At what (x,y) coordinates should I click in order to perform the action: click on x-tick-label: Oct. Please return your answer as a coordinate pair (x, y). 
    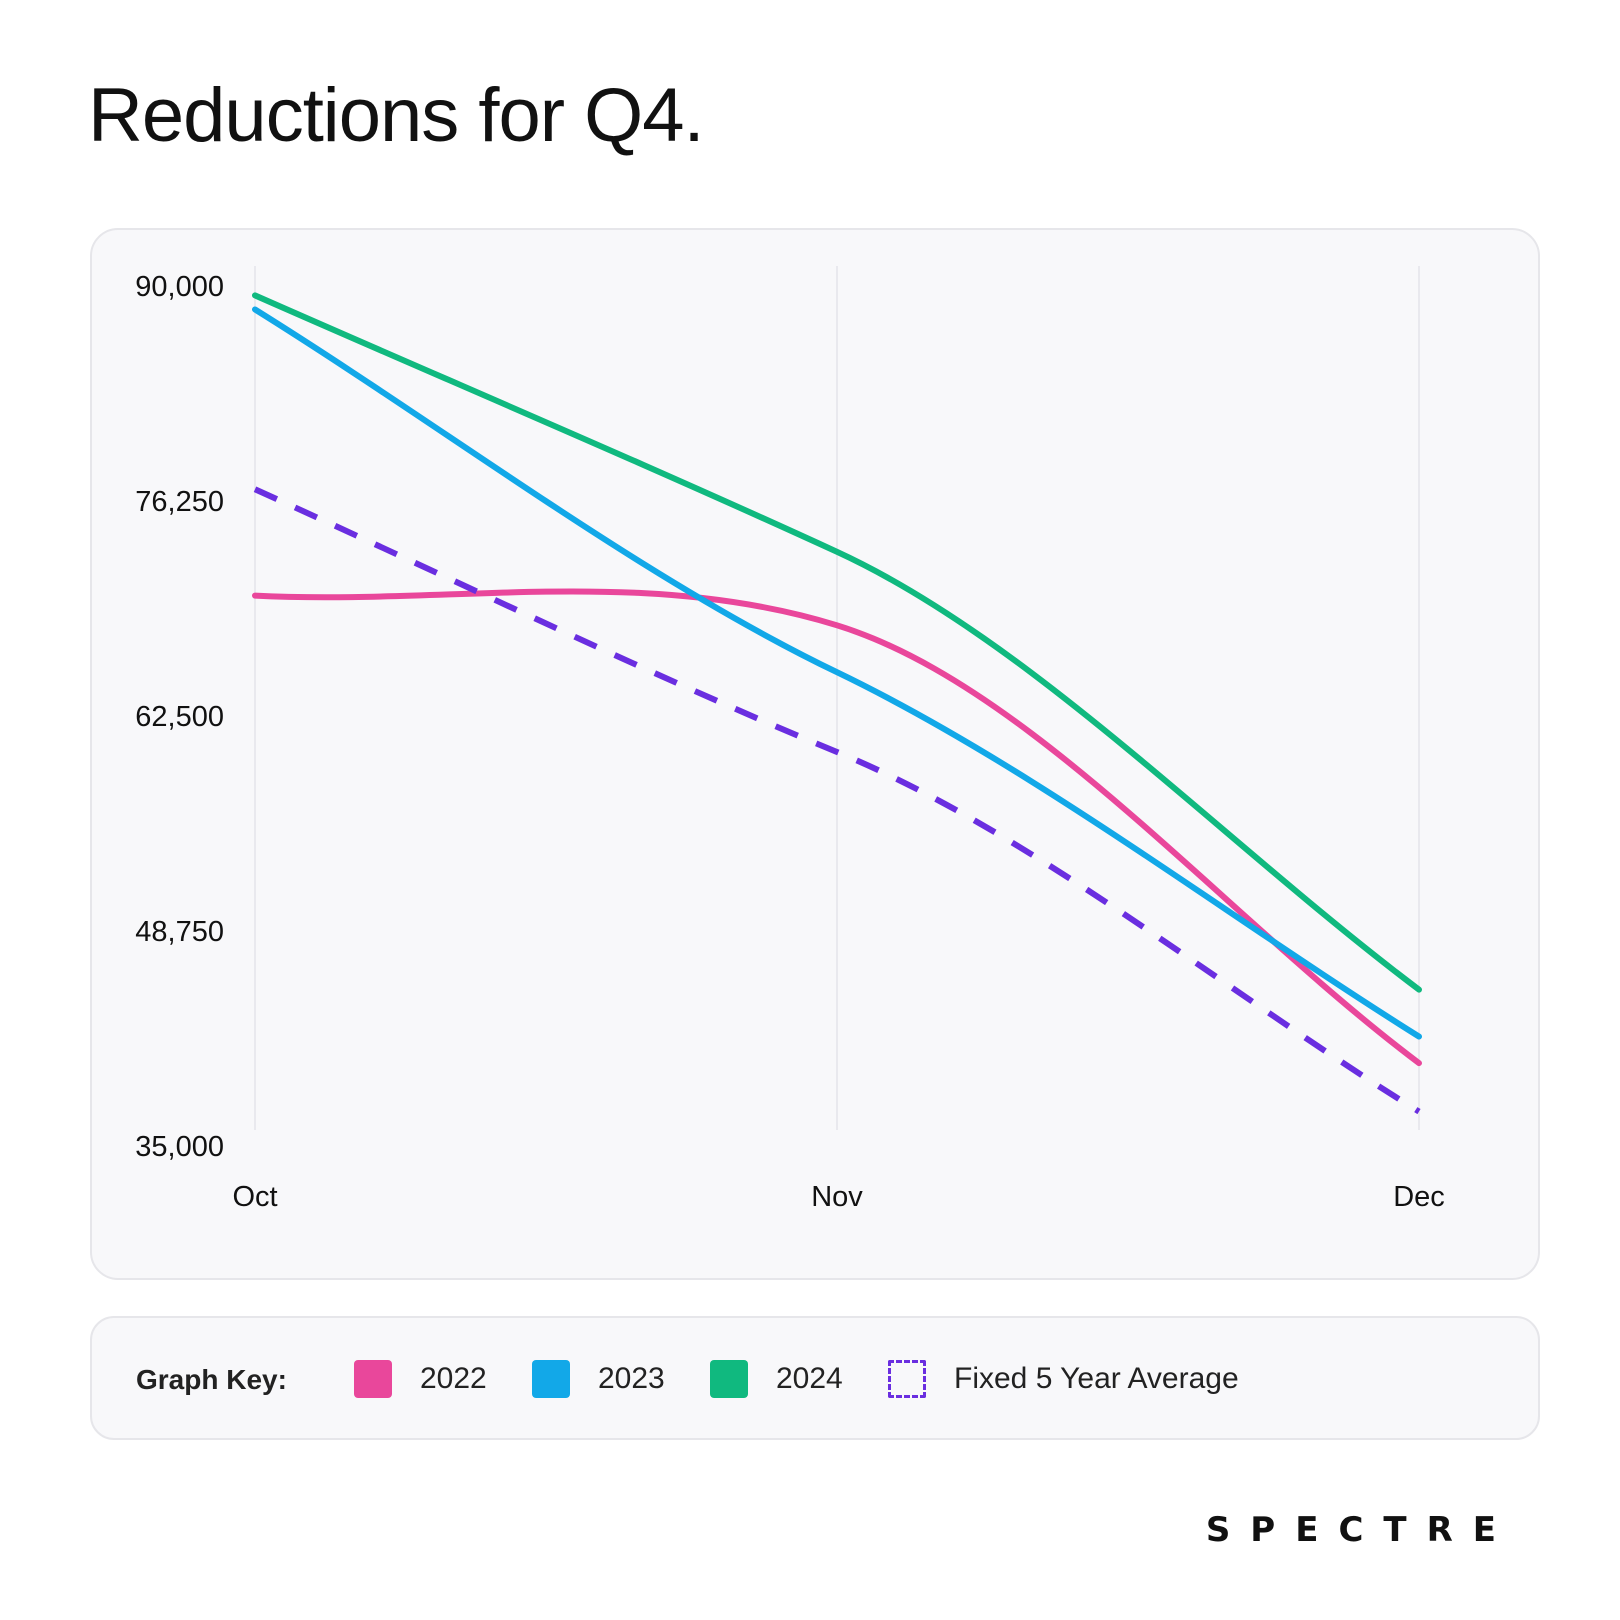
    Looking at the image, I should click on (254, 1197).